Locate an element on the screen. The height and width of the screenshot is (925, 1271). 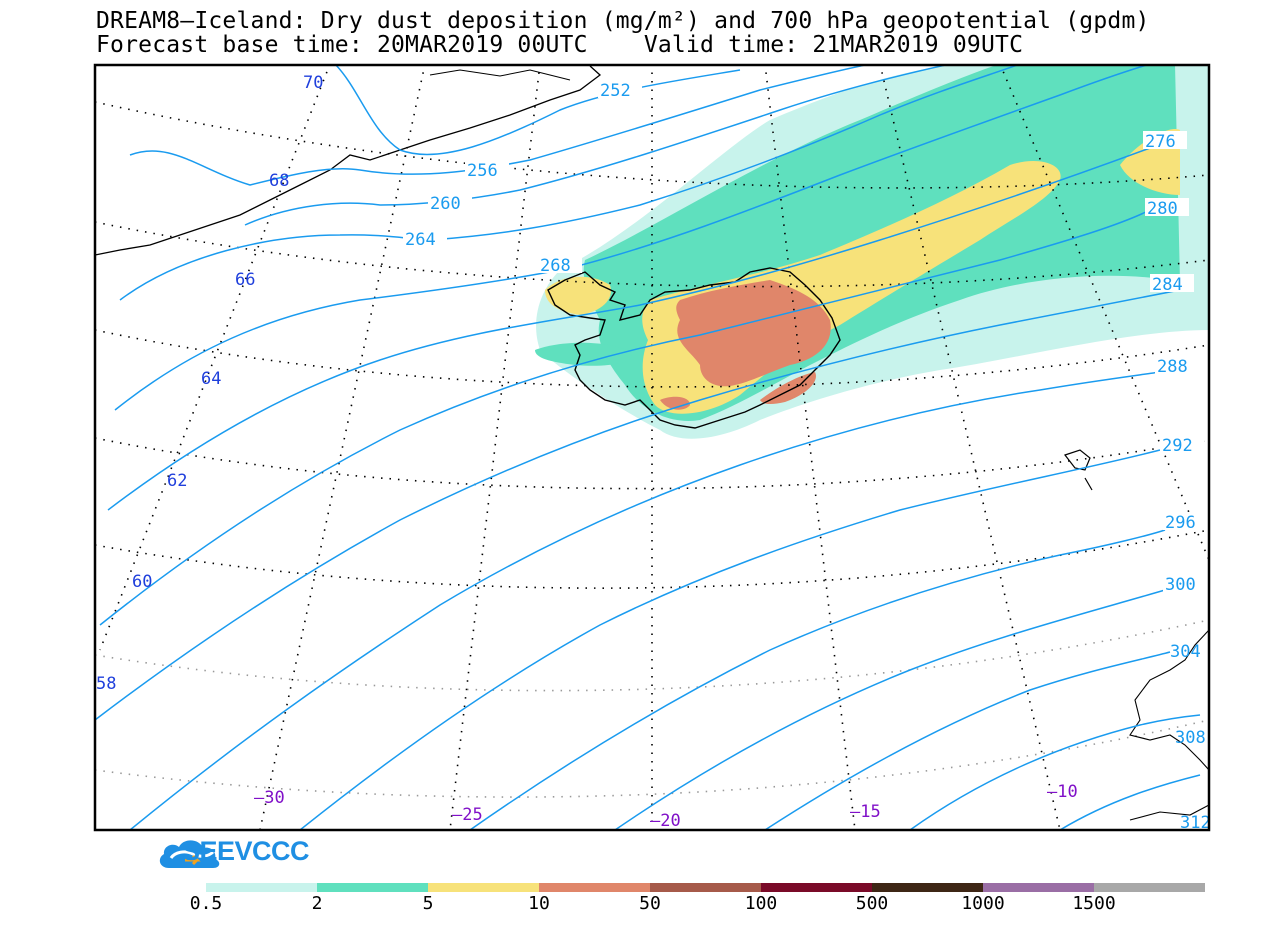
contour-label-264: 264 is located at coordinates (420, 240).